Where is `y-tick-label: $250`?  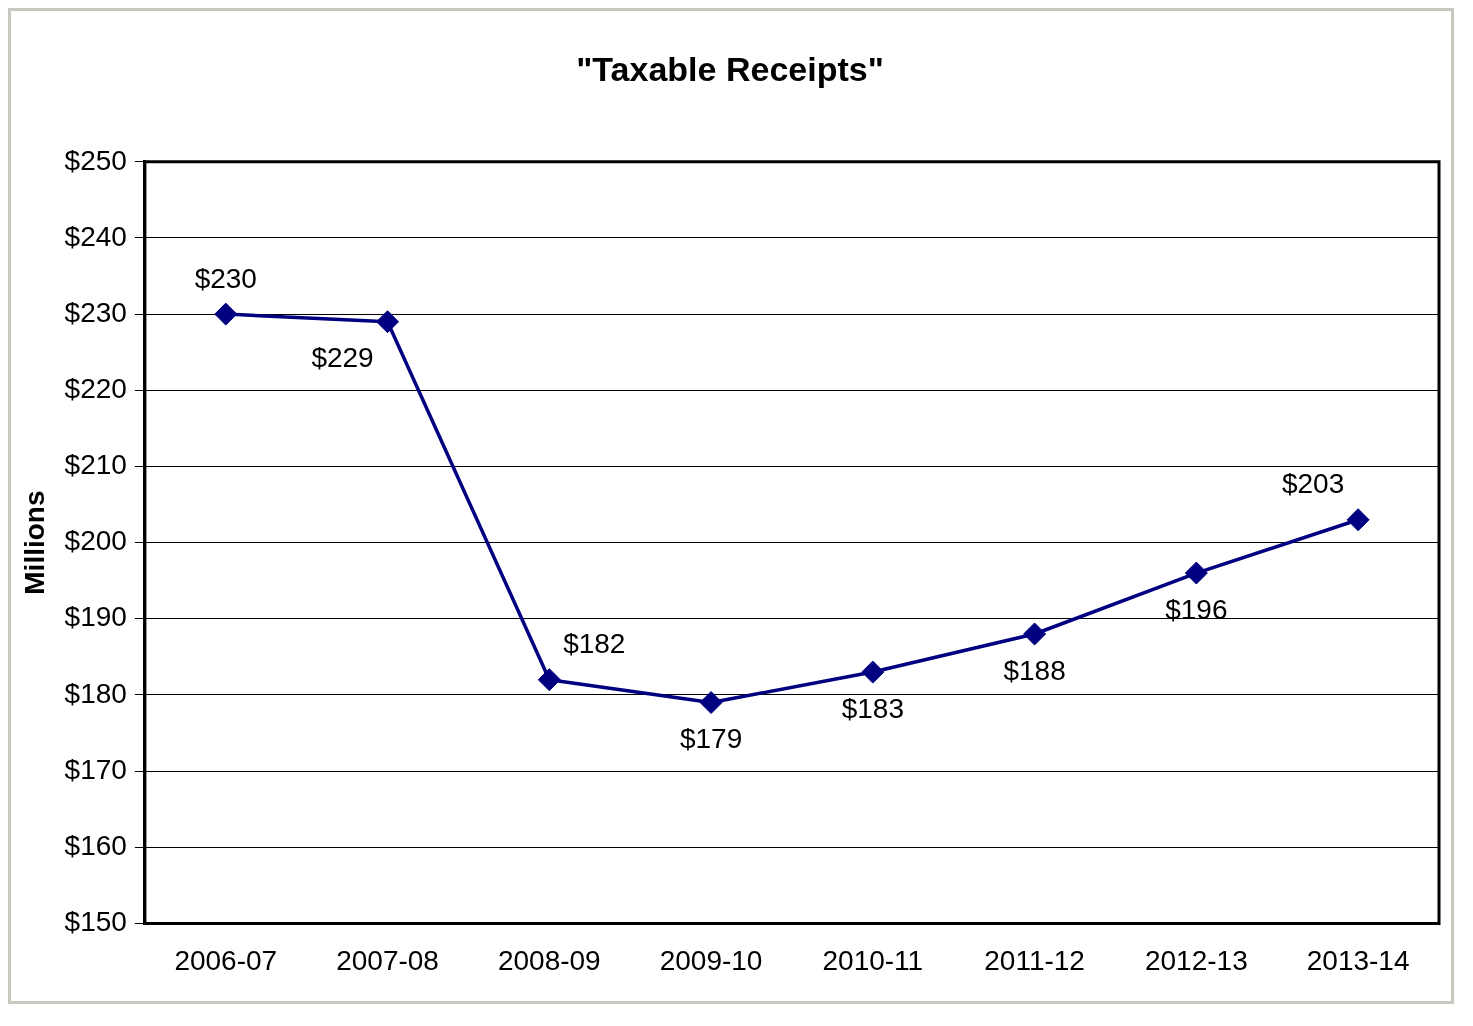 y-tick-label: $250 is located at coordinates (95, 160).